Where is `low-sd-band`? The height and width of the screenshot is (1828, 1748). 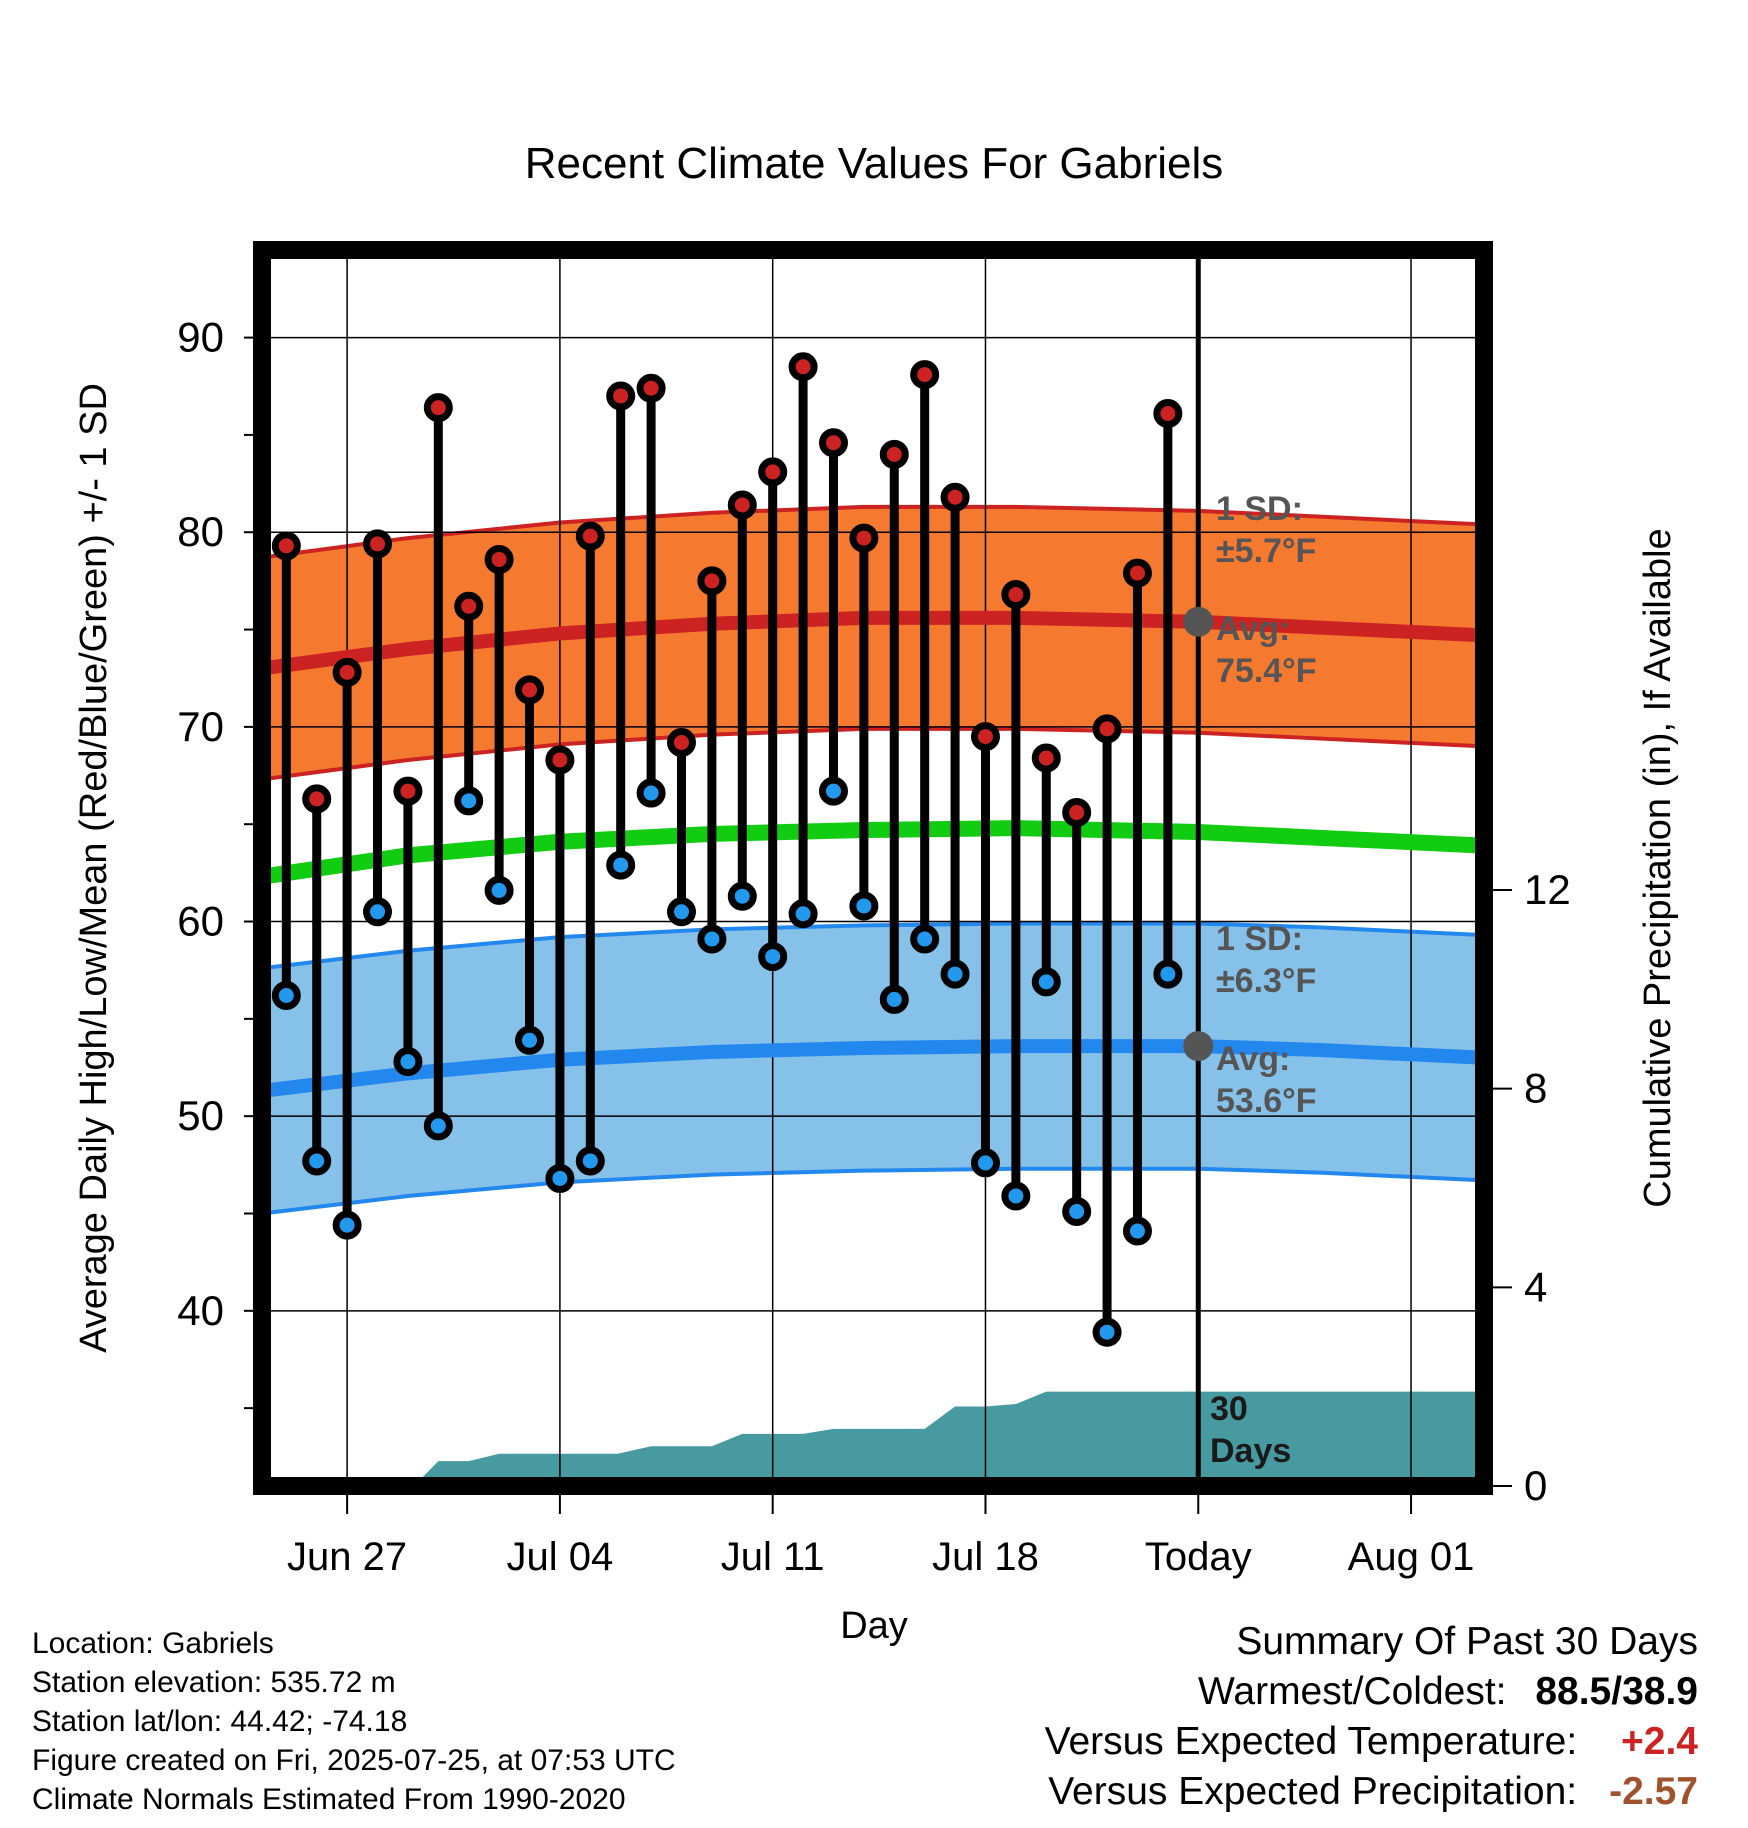 low-sd-band is located at coordinates (873, 1068).